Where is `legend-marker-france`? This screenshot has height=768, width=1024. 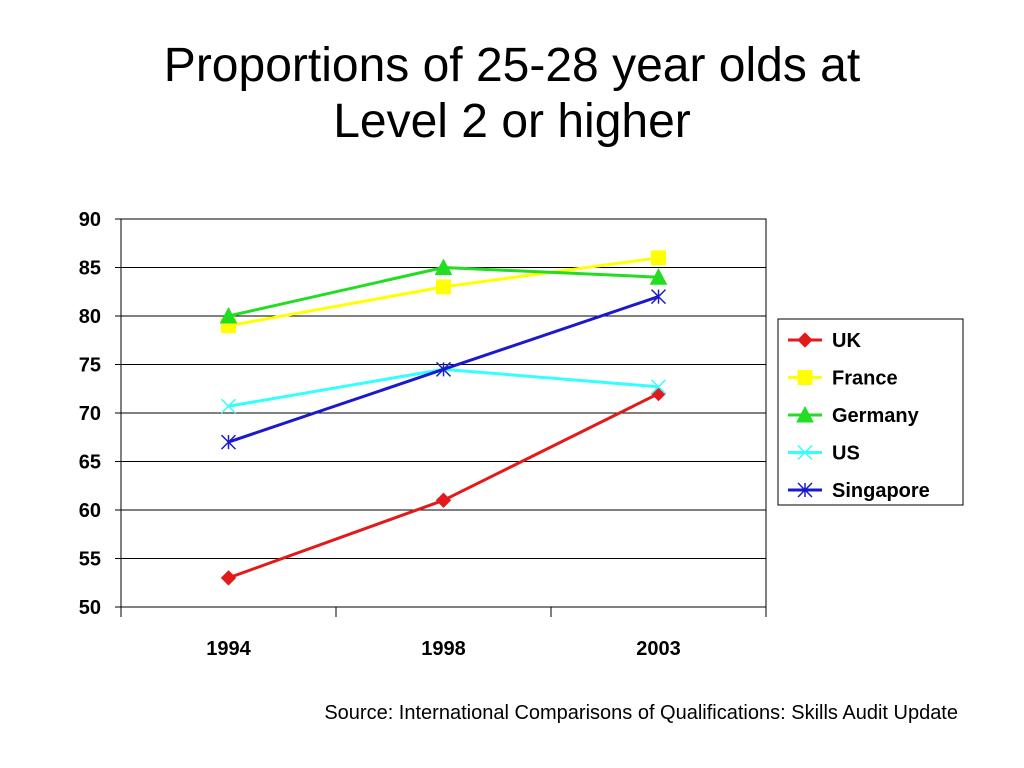 legend-marker-france is located at coordinates (805, 377).